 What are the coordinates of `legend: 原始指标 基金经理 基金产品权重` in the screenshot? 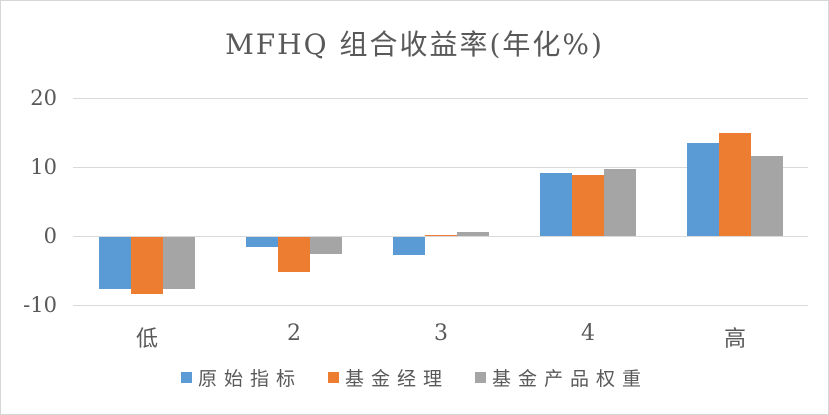 It's located at (414, 377).